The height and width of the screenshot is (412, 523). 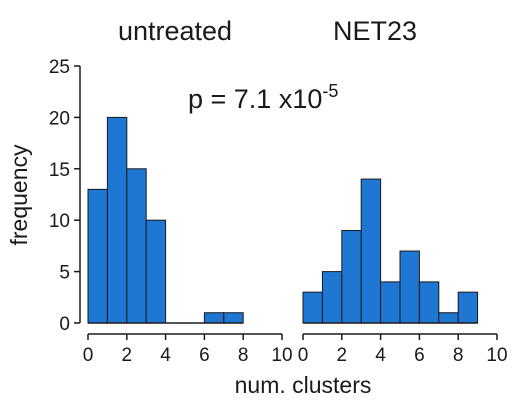 I want to click on y-axis-label: frequency, so click(x=19, y=195).